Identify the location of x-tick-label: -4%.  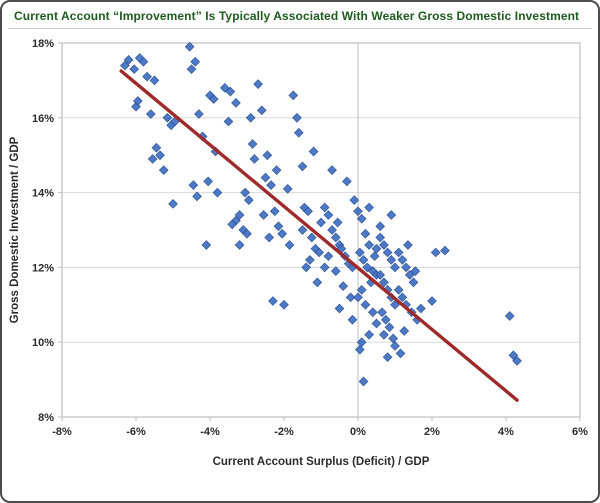
(210, 432).